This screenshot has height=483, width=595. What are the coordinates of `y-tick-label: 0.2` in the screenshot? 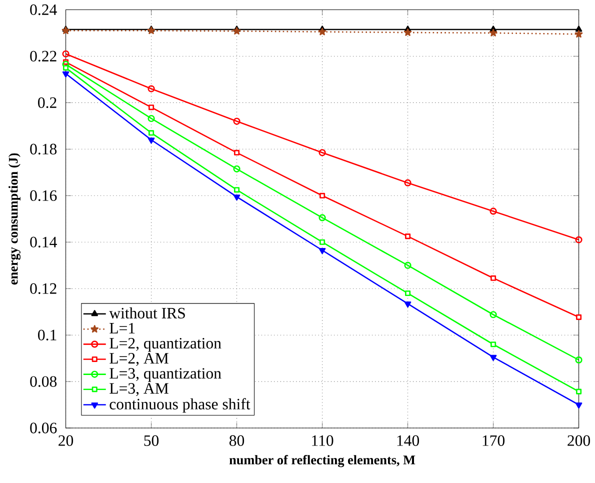 It's located at (47, 102).